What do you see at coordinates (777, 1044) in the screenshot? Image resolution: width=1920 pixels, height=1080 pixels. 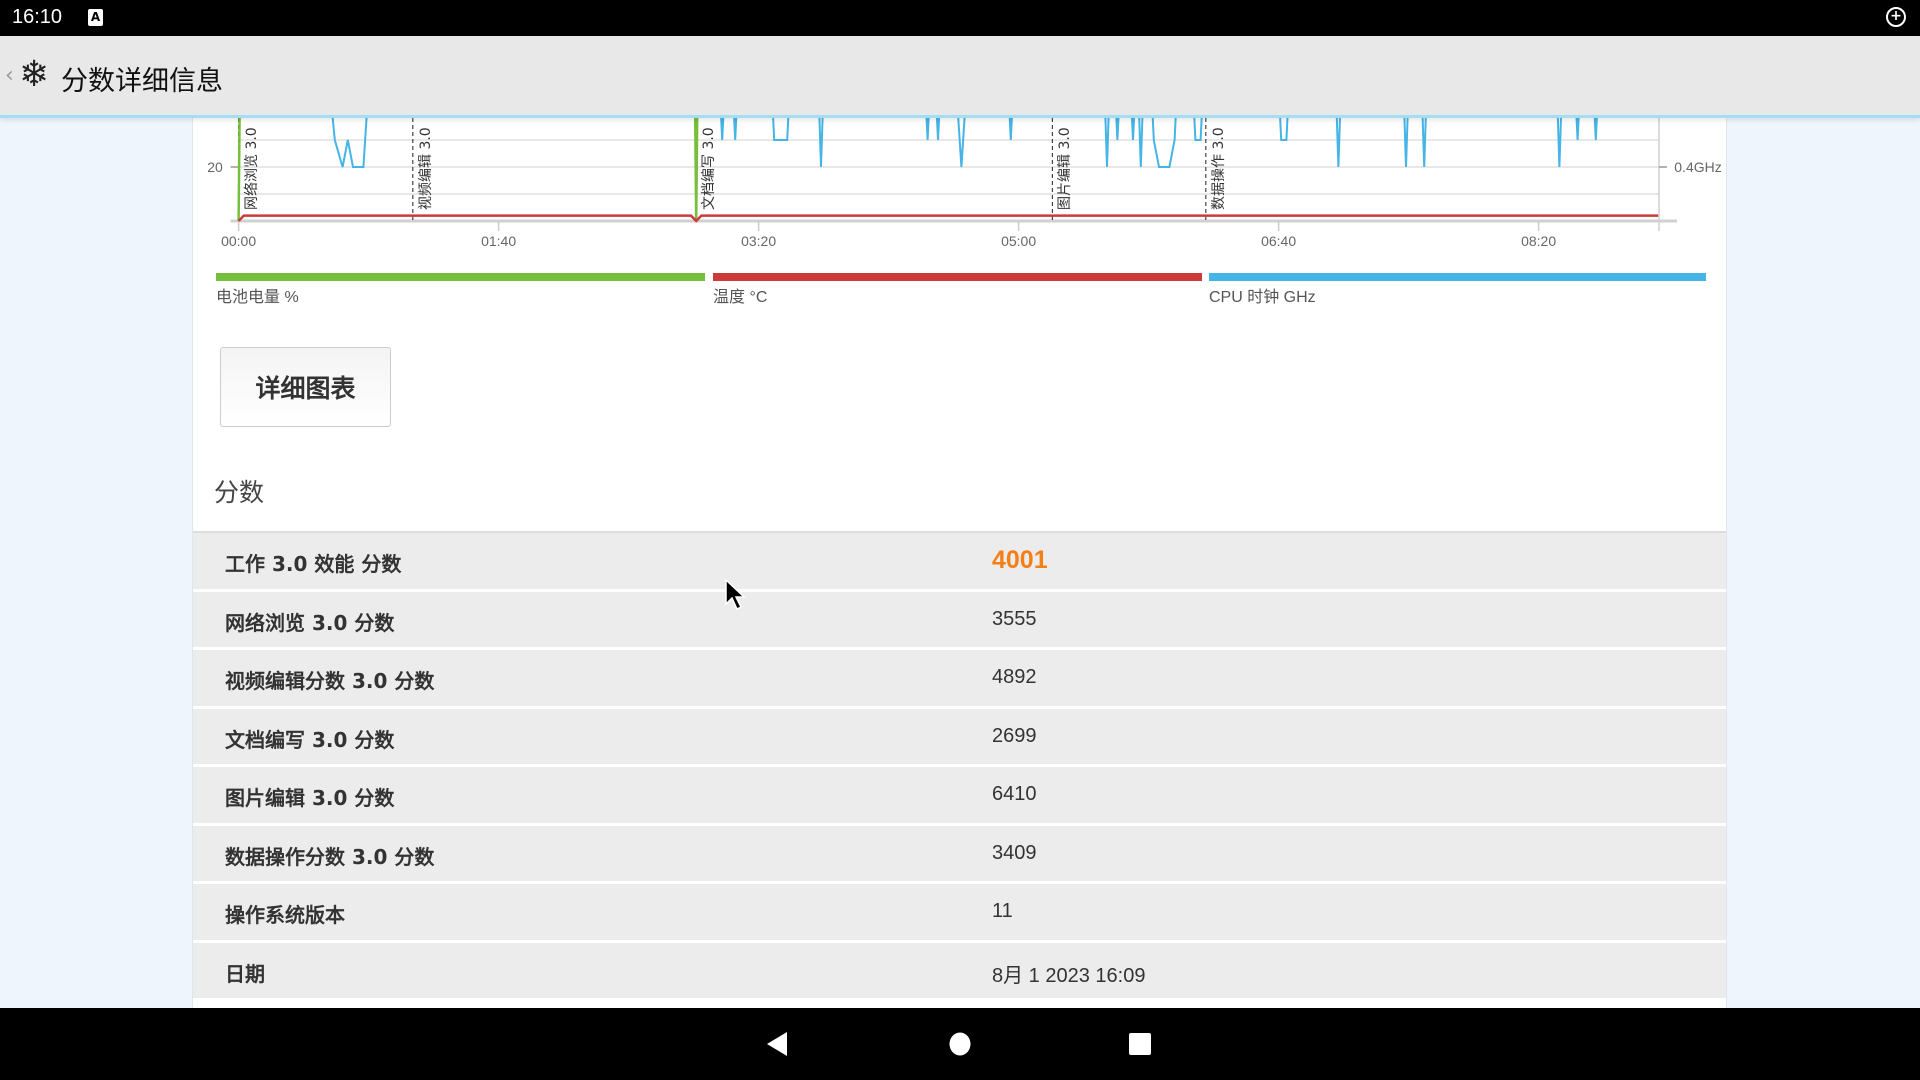 I see `back-icon` at bounding box center [777, 1044].